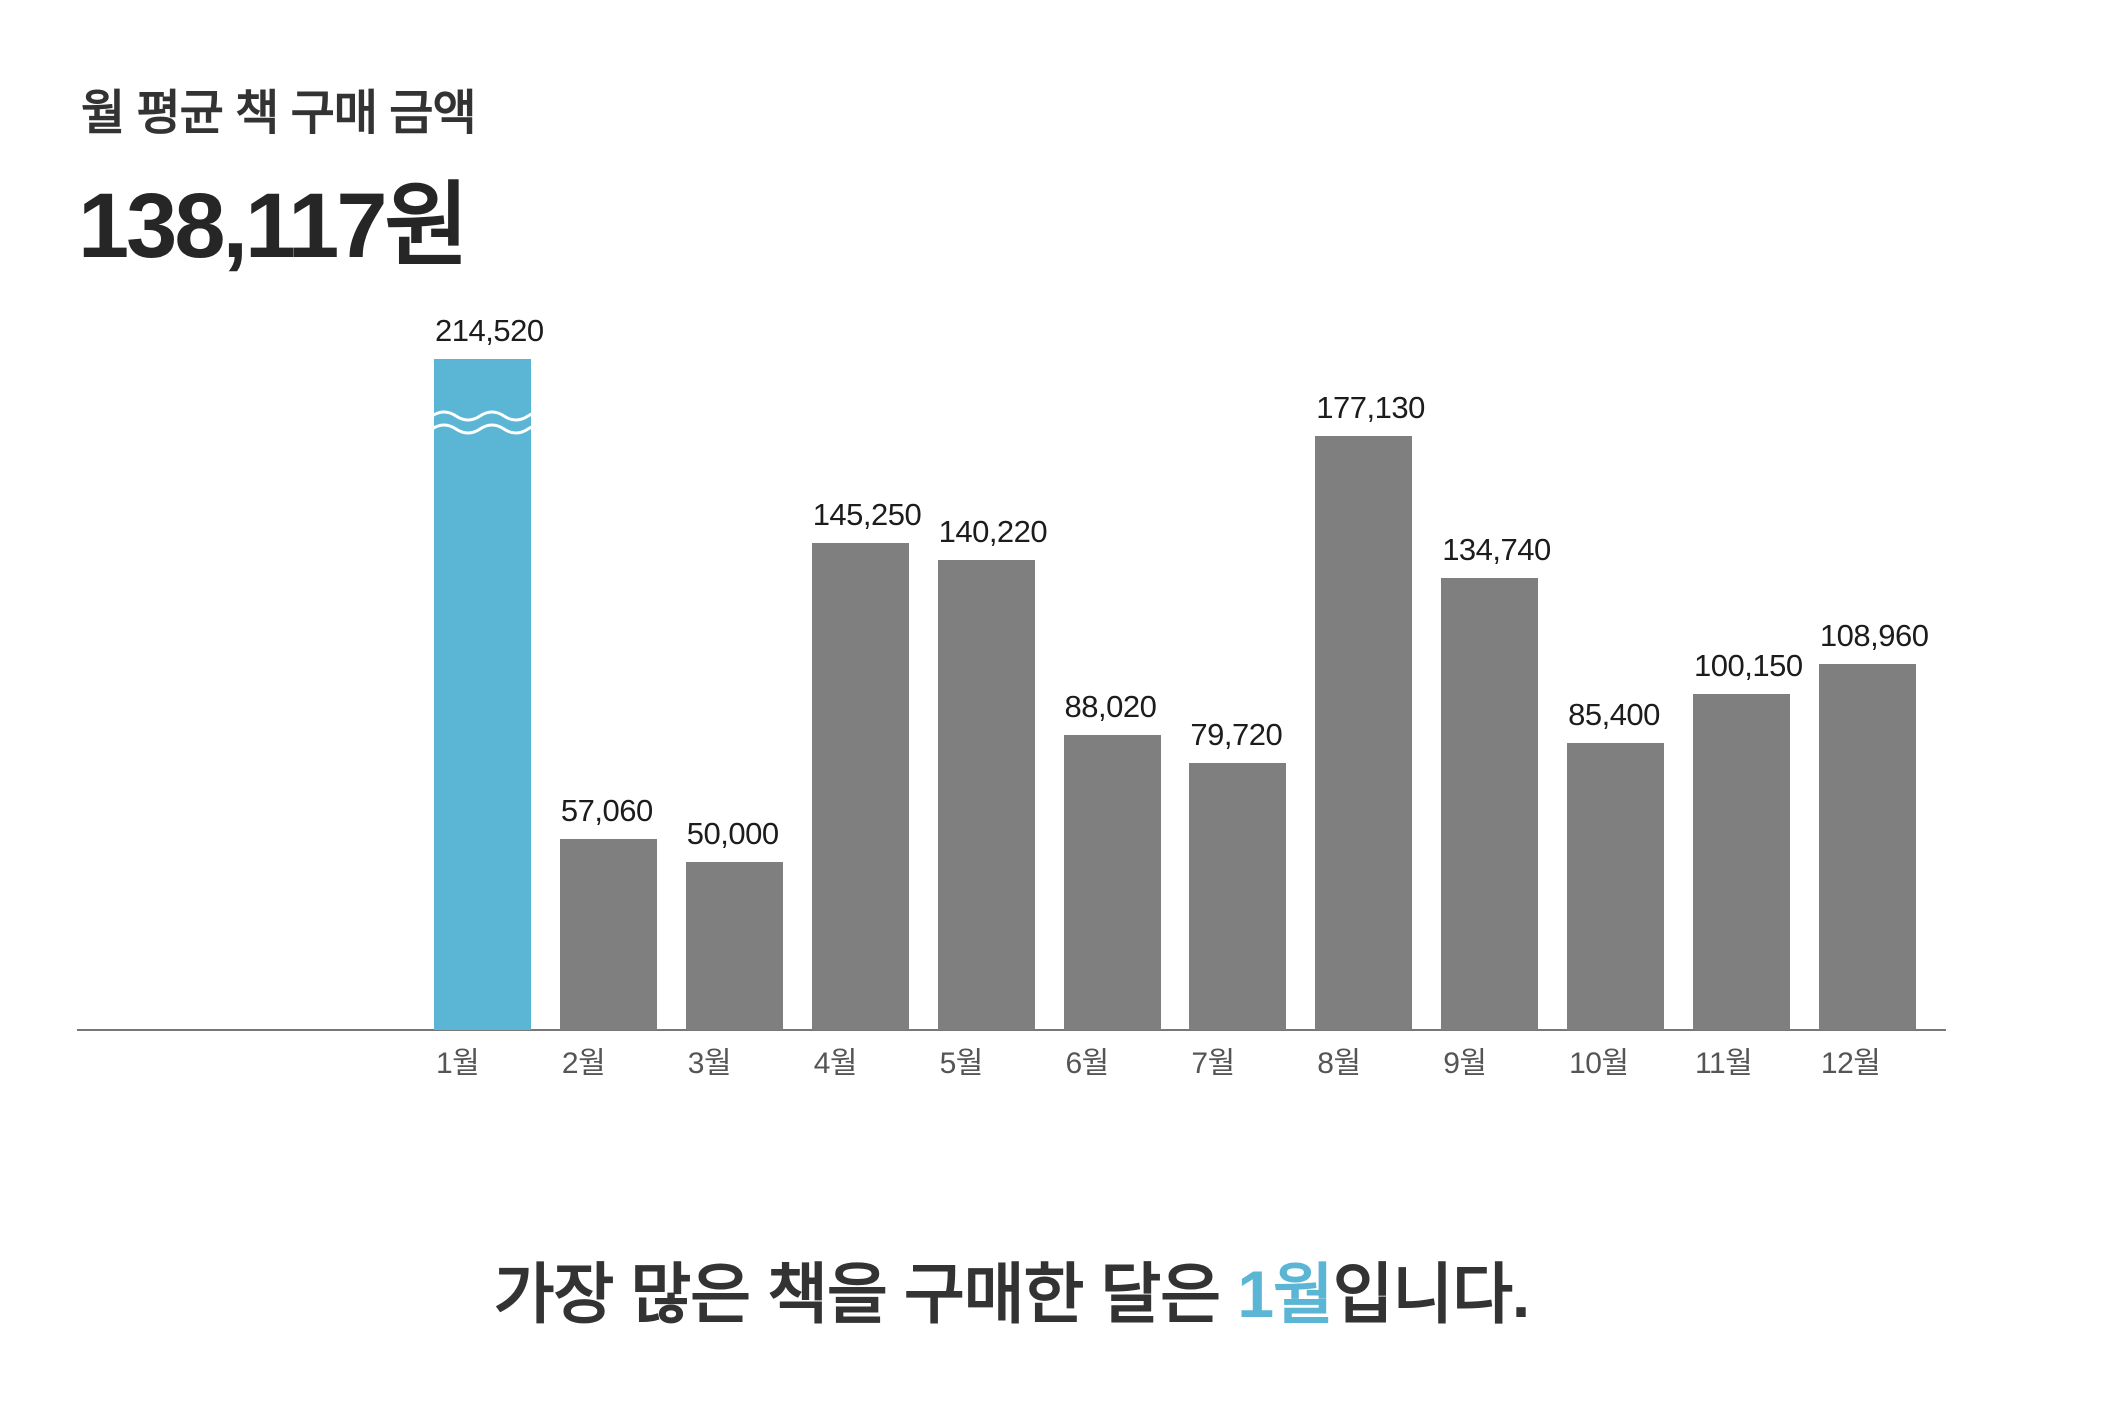 The width and height of the screenshot is (2108, 1416). I want to click on category-label-month-11: 11월, so click(1724, 1063).